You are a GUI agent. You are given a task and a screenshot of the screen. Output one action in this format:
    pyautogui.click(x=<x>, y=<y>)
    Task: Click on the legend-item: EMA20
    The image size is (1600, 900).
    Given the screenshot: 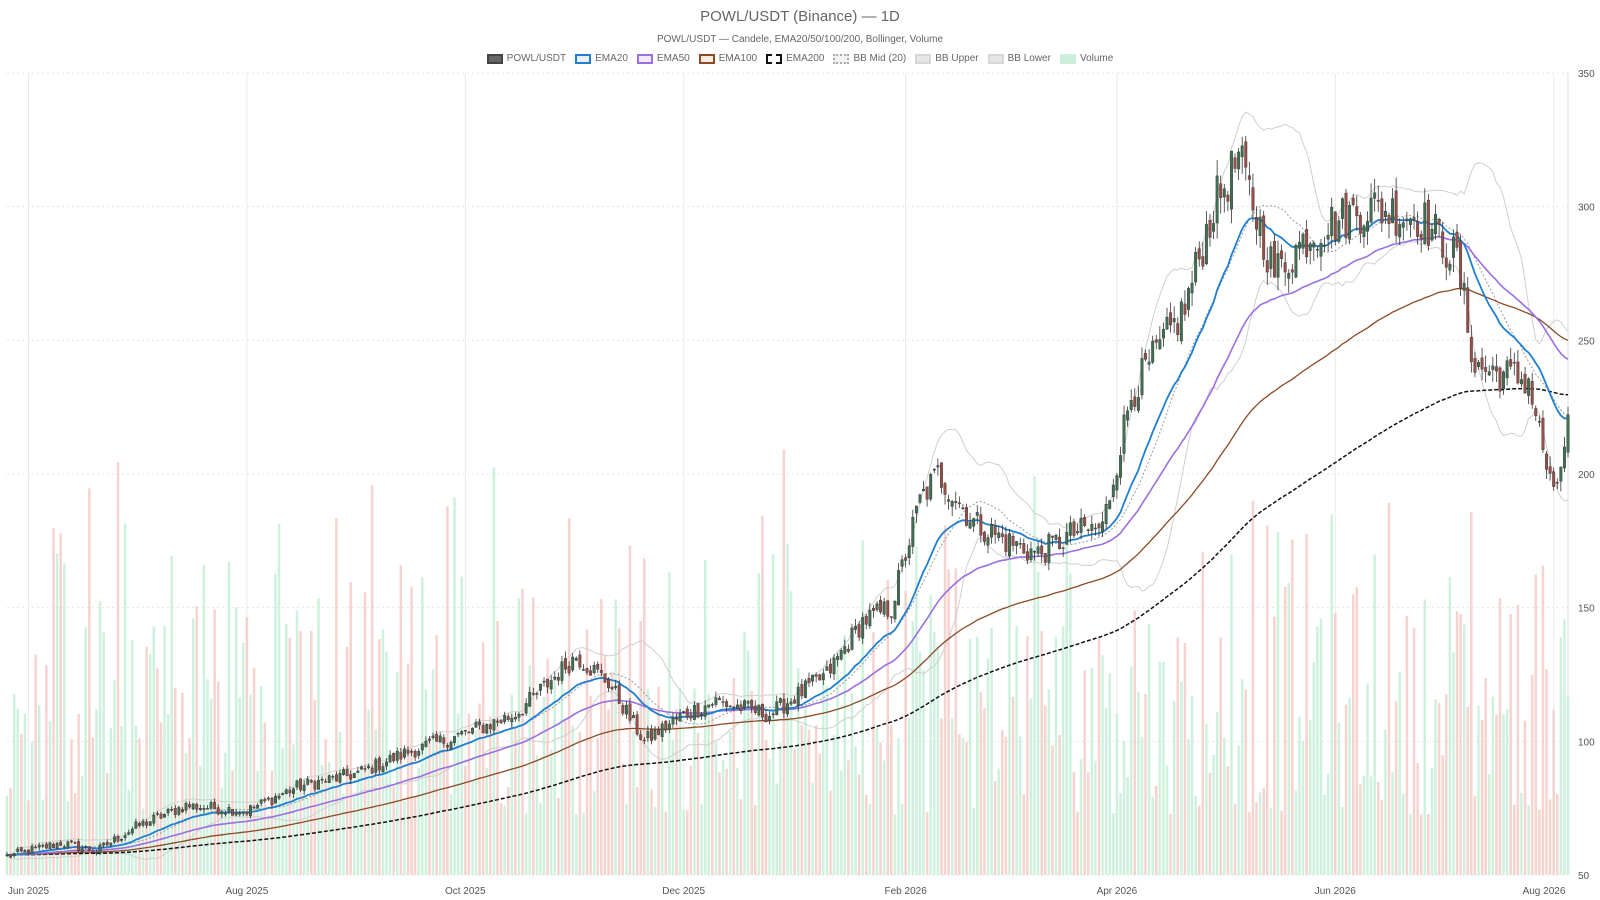 What is the action you would take?
    pyautogui.click(x=601, y=58)
    